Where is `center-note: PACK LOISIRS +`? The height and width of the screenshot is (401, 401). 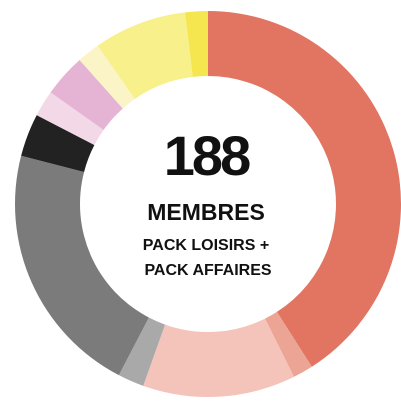
center-note: PACK LOISIRS + is located at coordinates (206, 245).